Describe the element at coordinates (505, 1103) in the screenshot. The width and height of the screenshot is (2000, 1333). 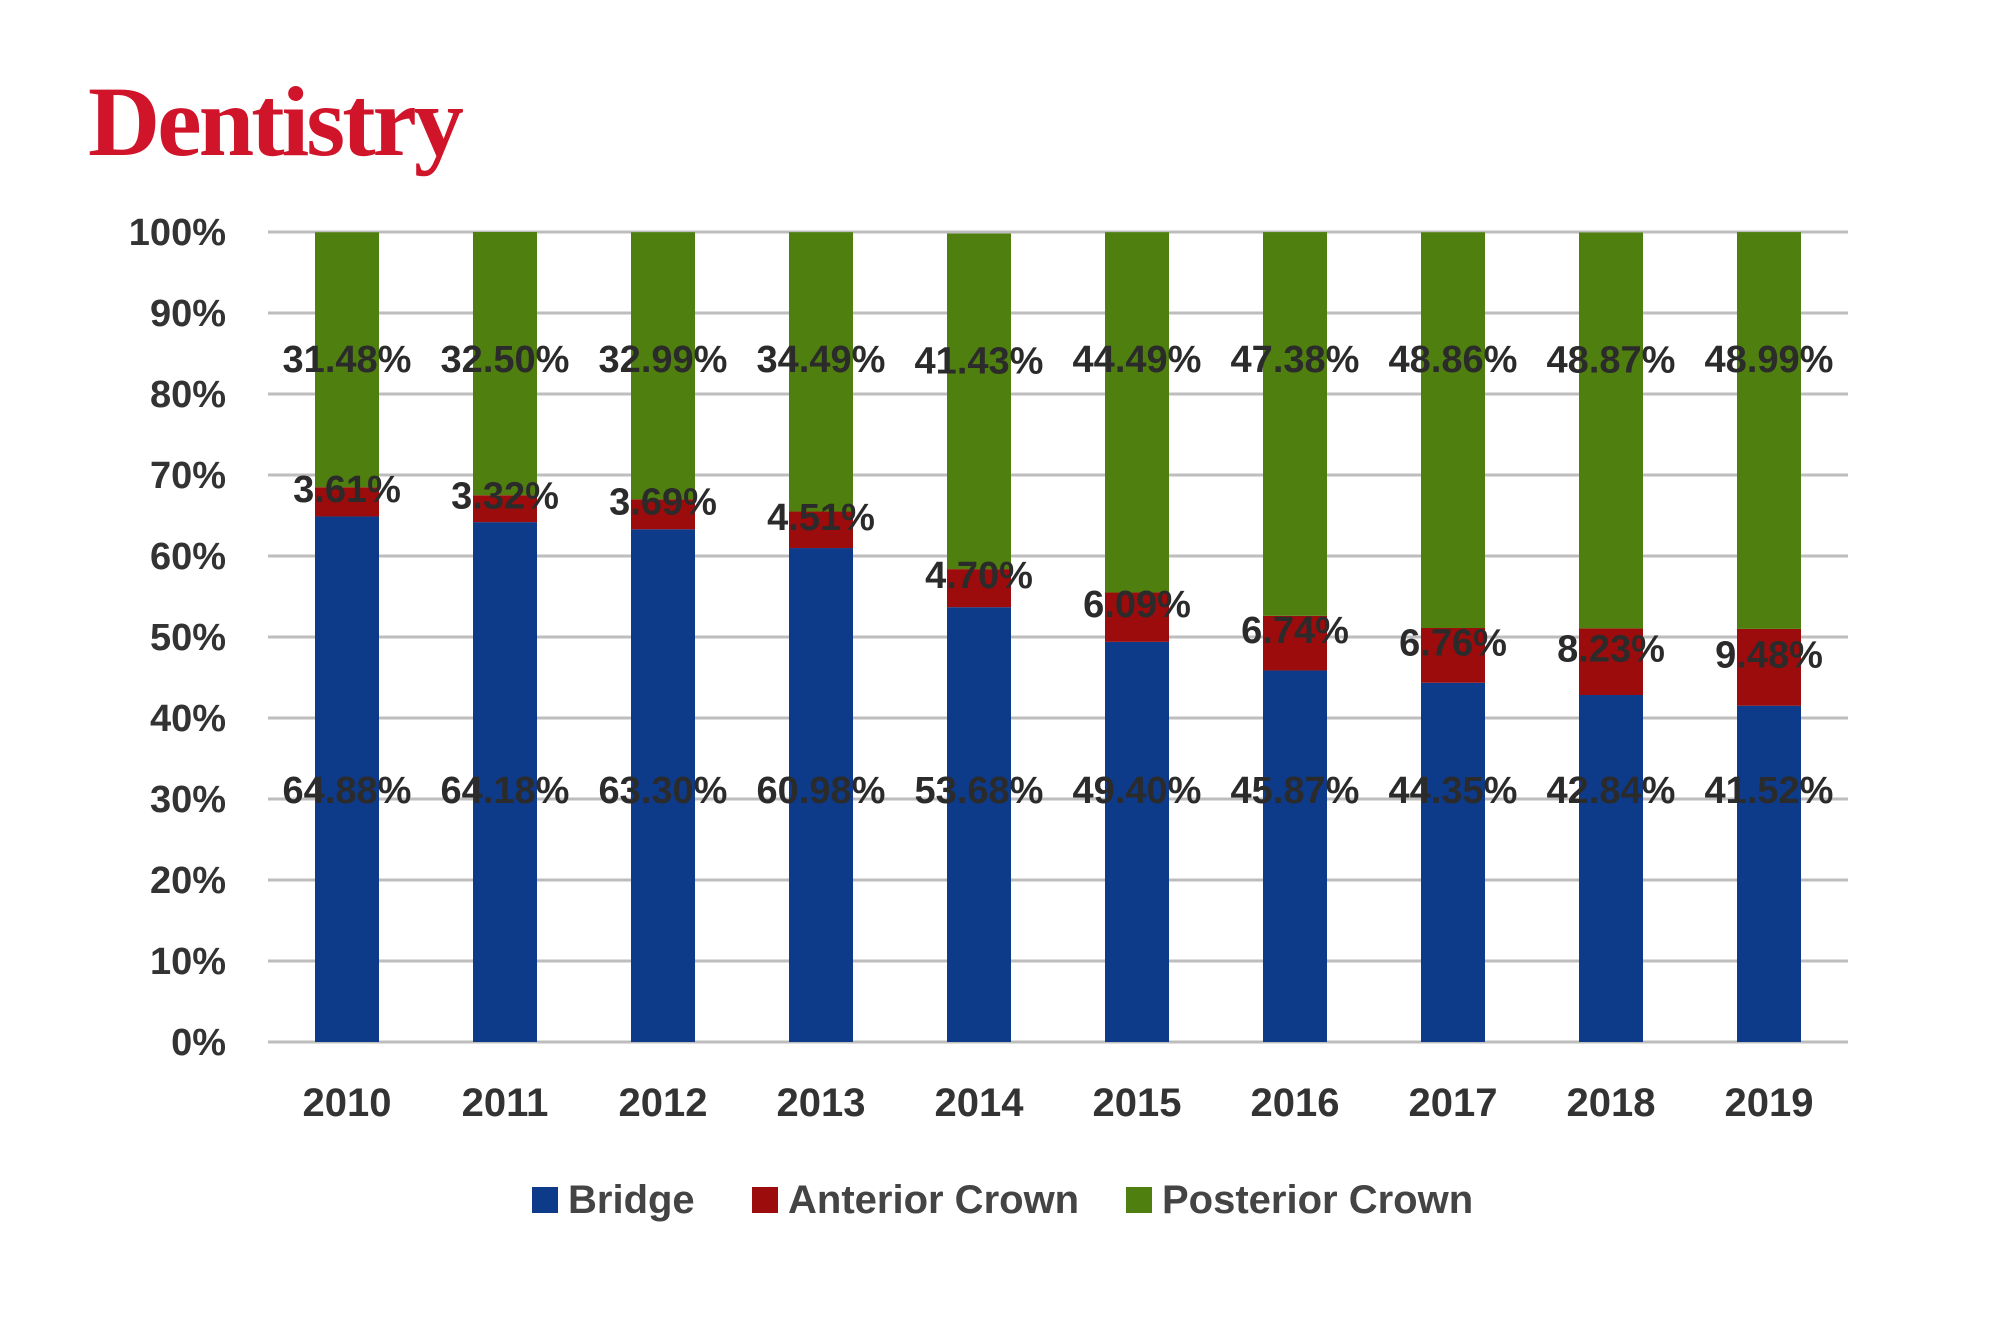
I see `x-tick-label: 2011` at that location.